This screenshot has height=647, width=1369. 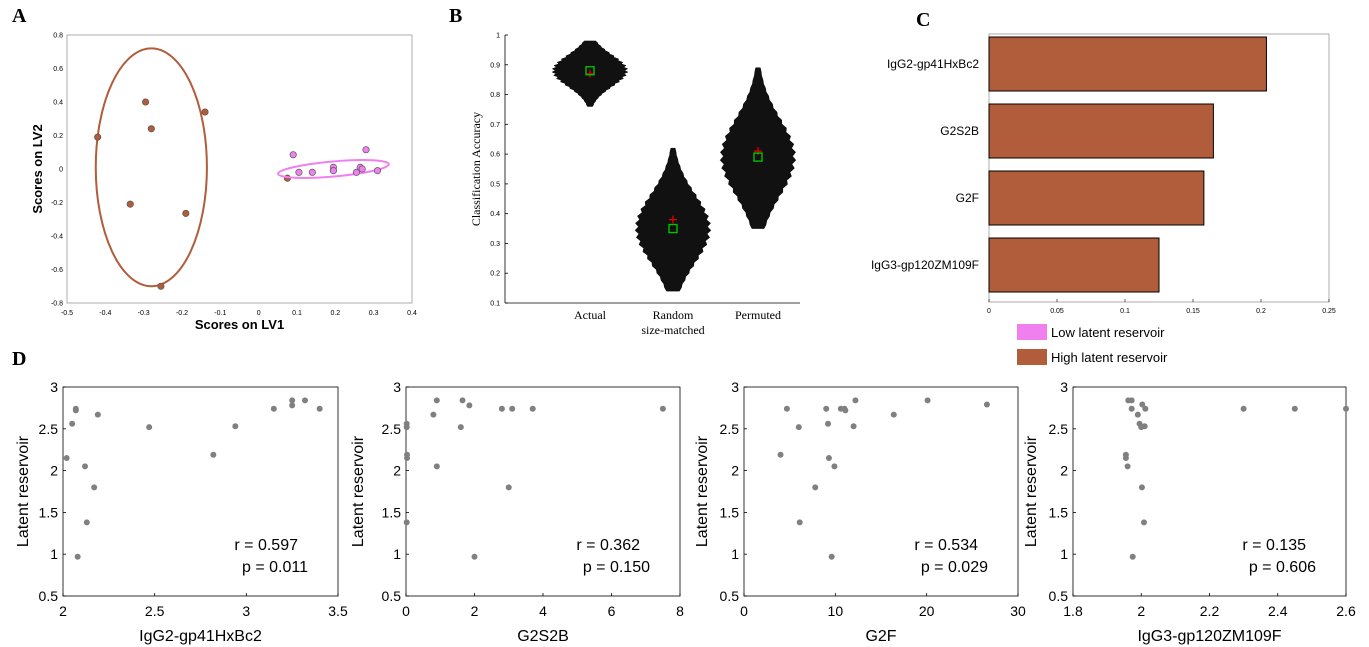 I want to click on category-label: G2S2B, so click(x=959, y=131).